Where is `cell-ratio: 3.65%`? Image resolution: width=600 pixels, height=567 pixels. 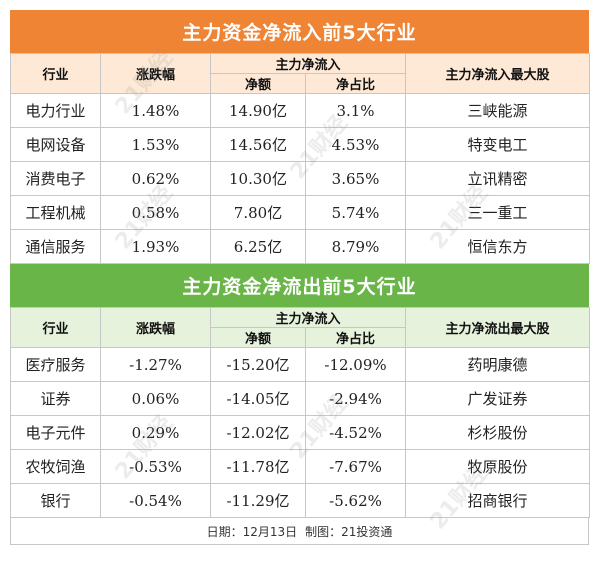 cell-ratio: 3.65% is located at coordinates (355, 178).